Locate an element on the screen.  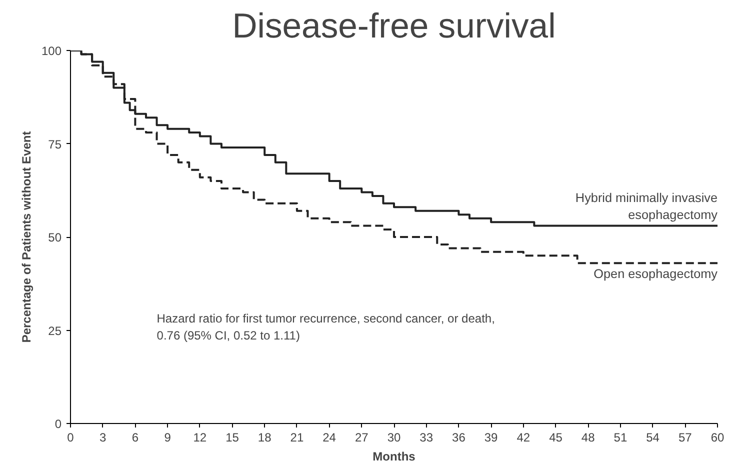
x-tick-label: 51 is located at coordinates (621, 437).